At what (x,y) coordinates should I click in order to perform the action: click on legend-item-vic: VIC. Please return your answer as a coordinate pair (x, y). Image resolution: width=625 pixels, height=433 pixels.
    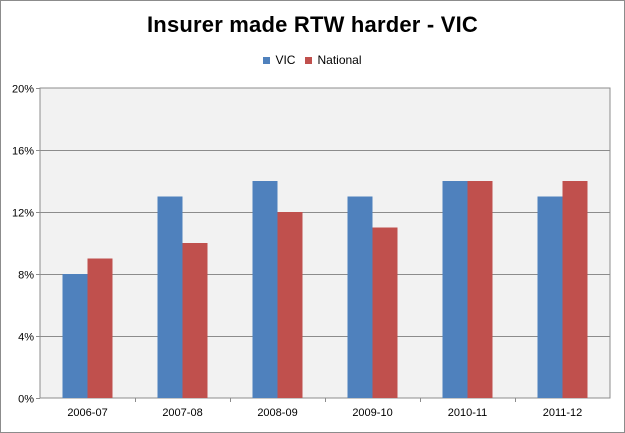
    Looking at the image, I should click on (279, 60).